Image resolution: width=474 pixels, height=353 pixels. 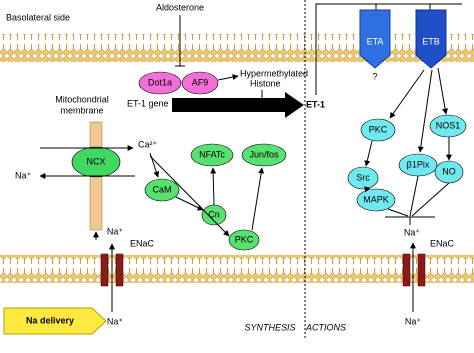 I want to click on node: NO, so click(x=449, y=171).